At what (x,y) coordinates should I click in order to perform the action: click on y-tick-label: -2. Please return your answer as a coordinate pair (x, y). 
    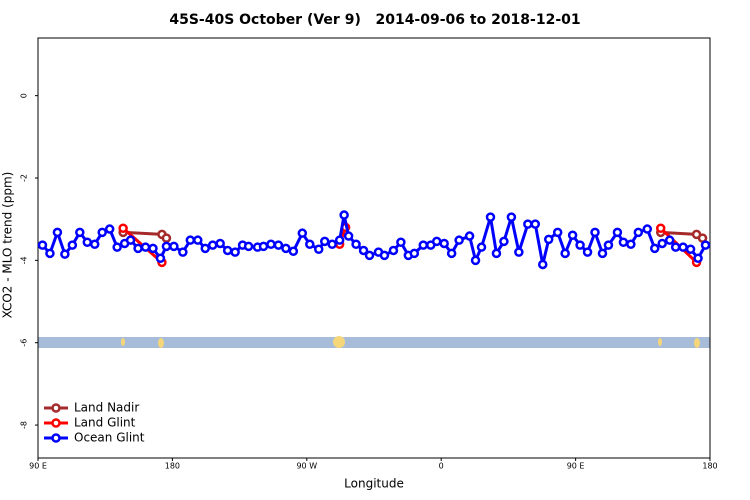
    Looking at the image, I should click on (24, 178).